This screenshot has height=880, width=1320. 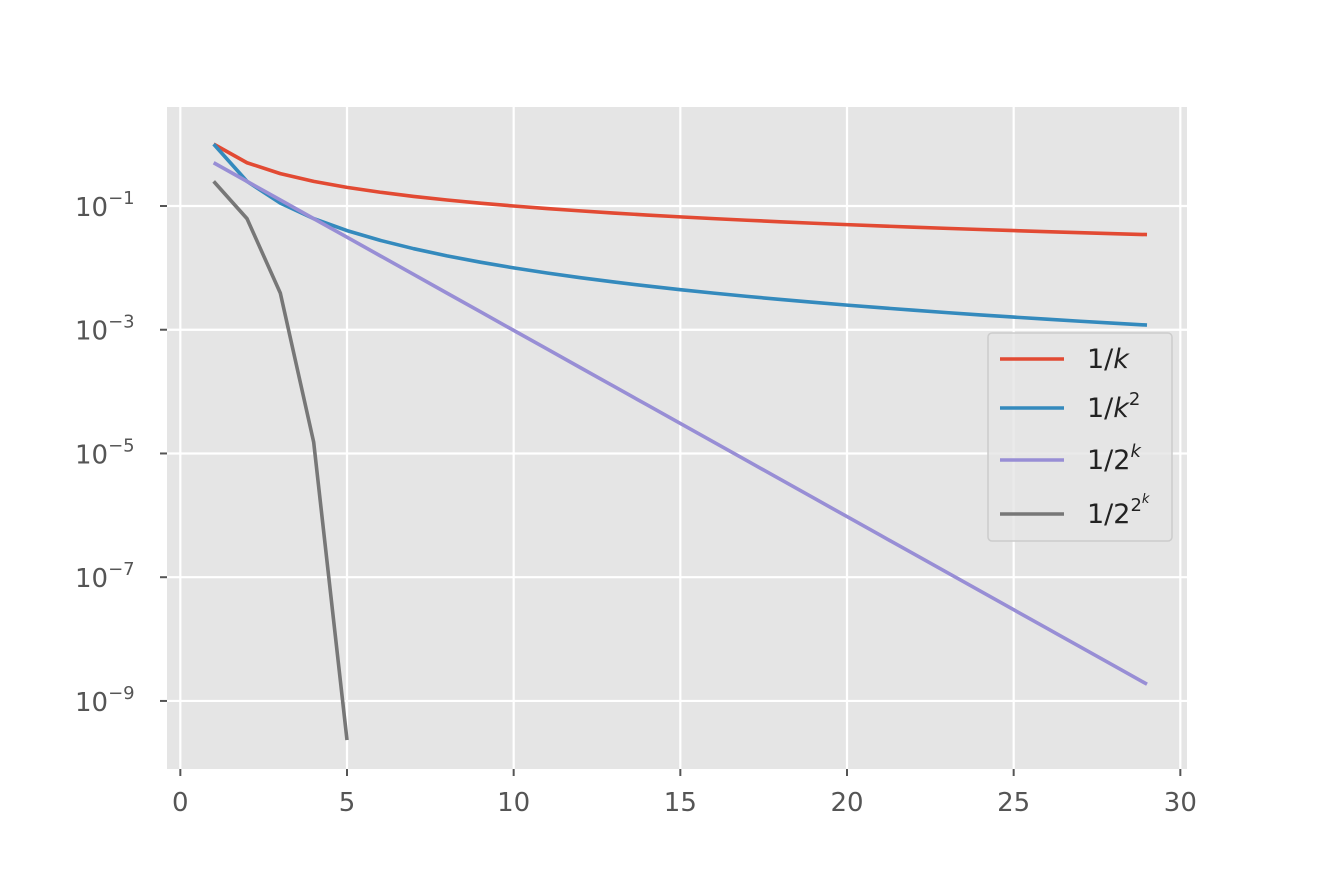 I want to click on y-tick-label: 10⁻⁹, so click(x=105, y=700).